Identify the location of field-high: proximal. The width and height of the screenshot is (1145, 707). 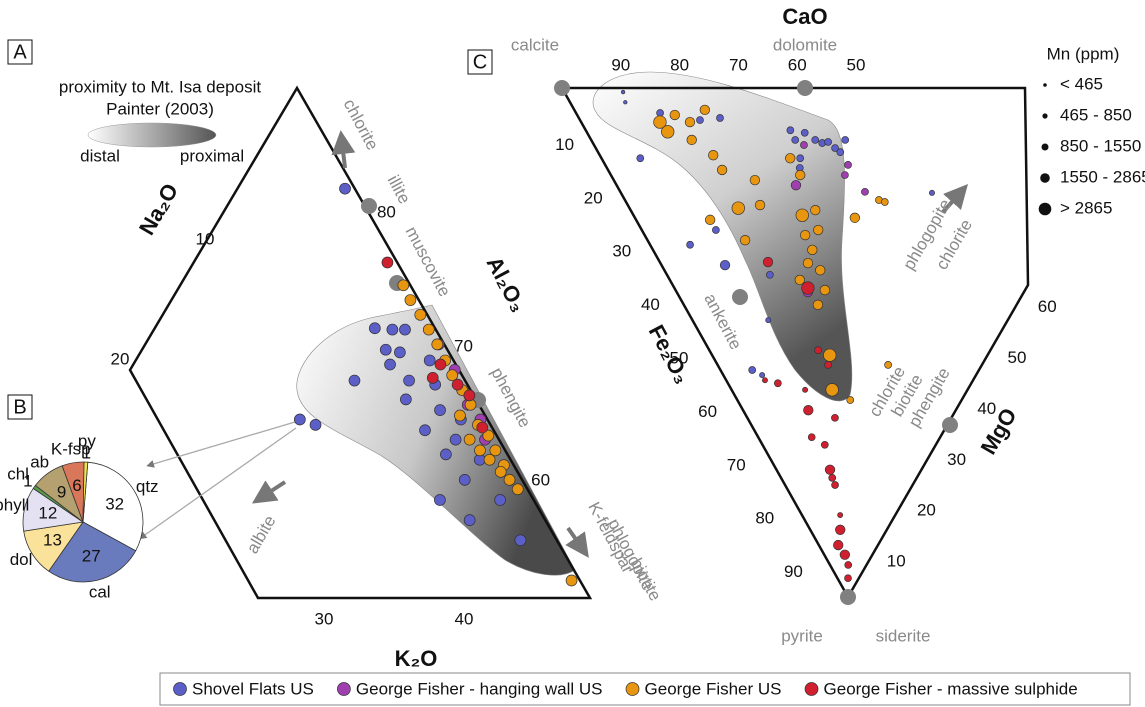
(212, 155).